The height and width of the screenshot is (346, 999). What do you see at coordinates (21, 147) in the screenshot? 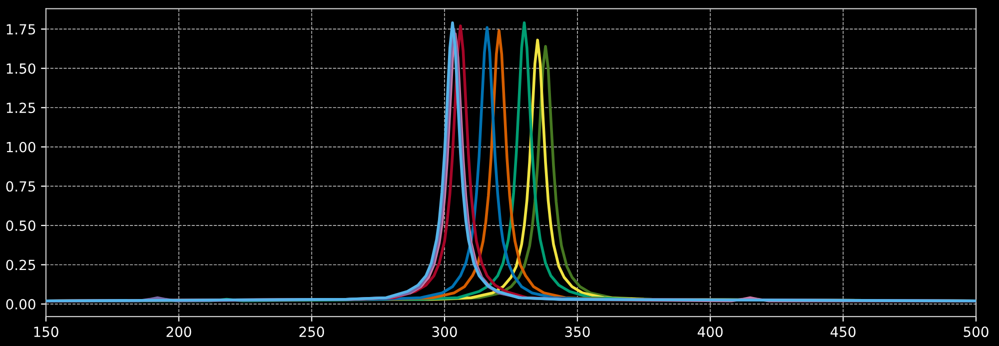
I see `y-tick-label: 1.00` at bounding box center [21, 147].